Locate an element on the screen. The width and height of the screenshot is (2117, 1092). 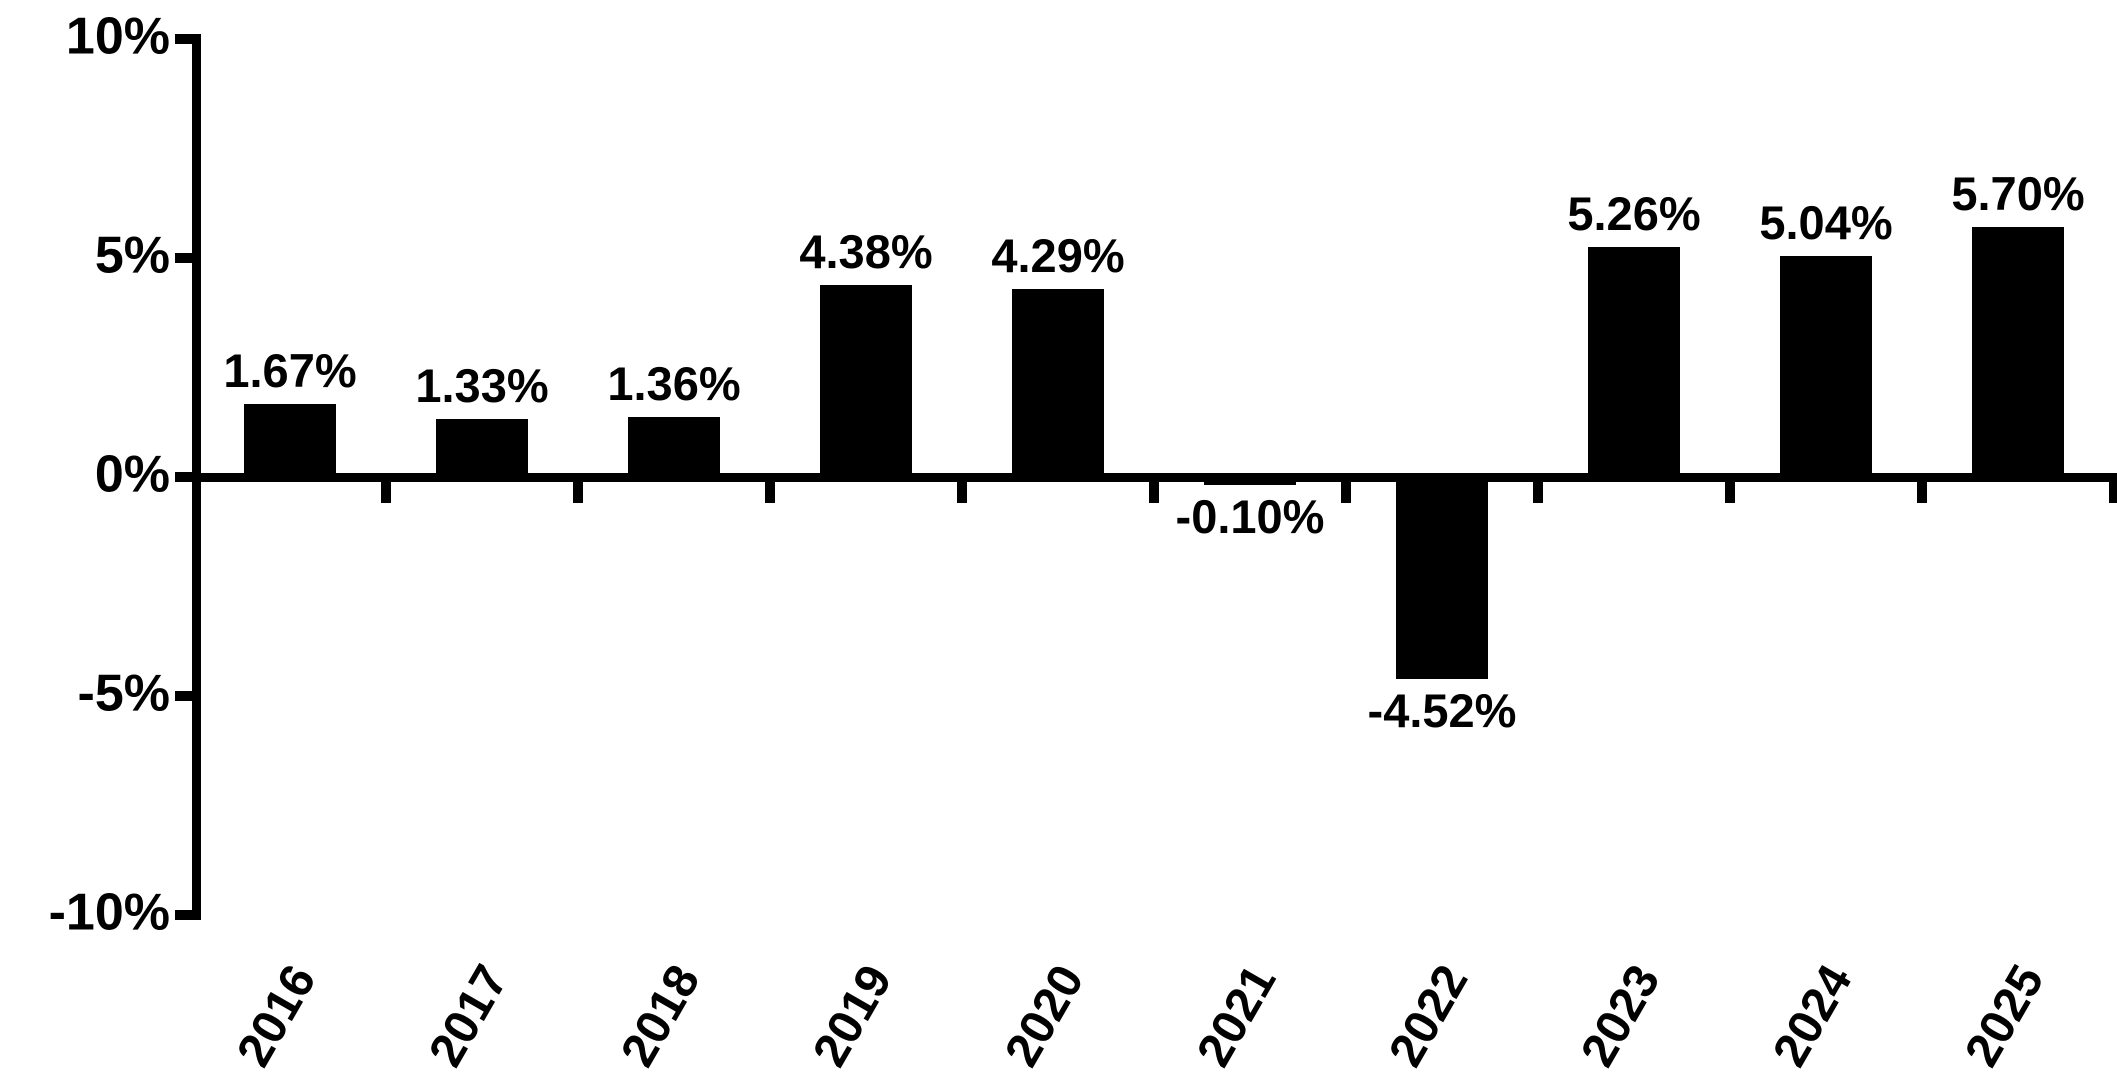
bar-value-label: 1.67% is located at coordinates (290, 370).